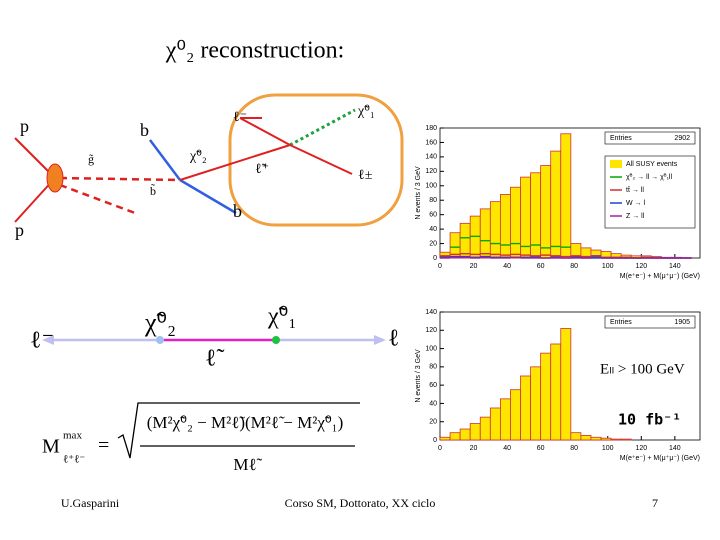 The image size is (720, 540). Describe the element at coordinates (48, 340) in the screenshot. I see `arrow-head` at that location.